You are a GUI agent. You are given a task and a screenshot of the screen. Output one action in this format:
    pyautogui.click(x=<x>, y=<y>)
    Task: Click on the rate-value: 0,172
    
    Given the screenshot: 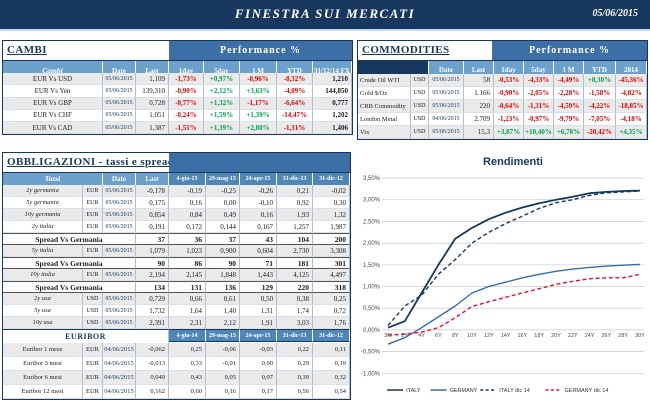 What is the action you would take?
    pyautogui.click(x=187, y=227)
    